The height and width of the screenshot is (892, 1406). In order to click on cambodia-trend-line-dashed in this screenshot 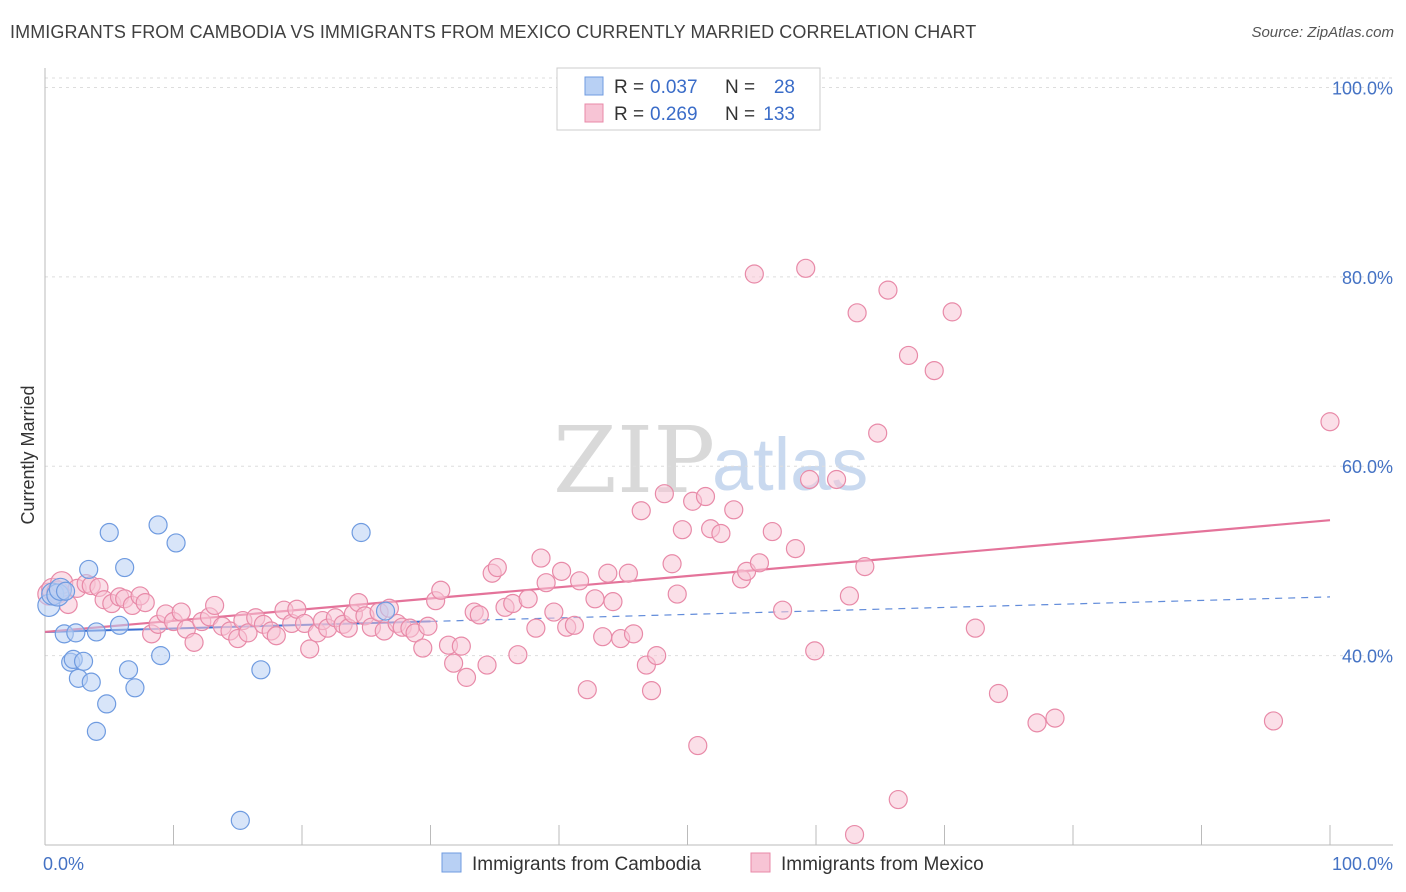, I will do `click(880, 609)`.